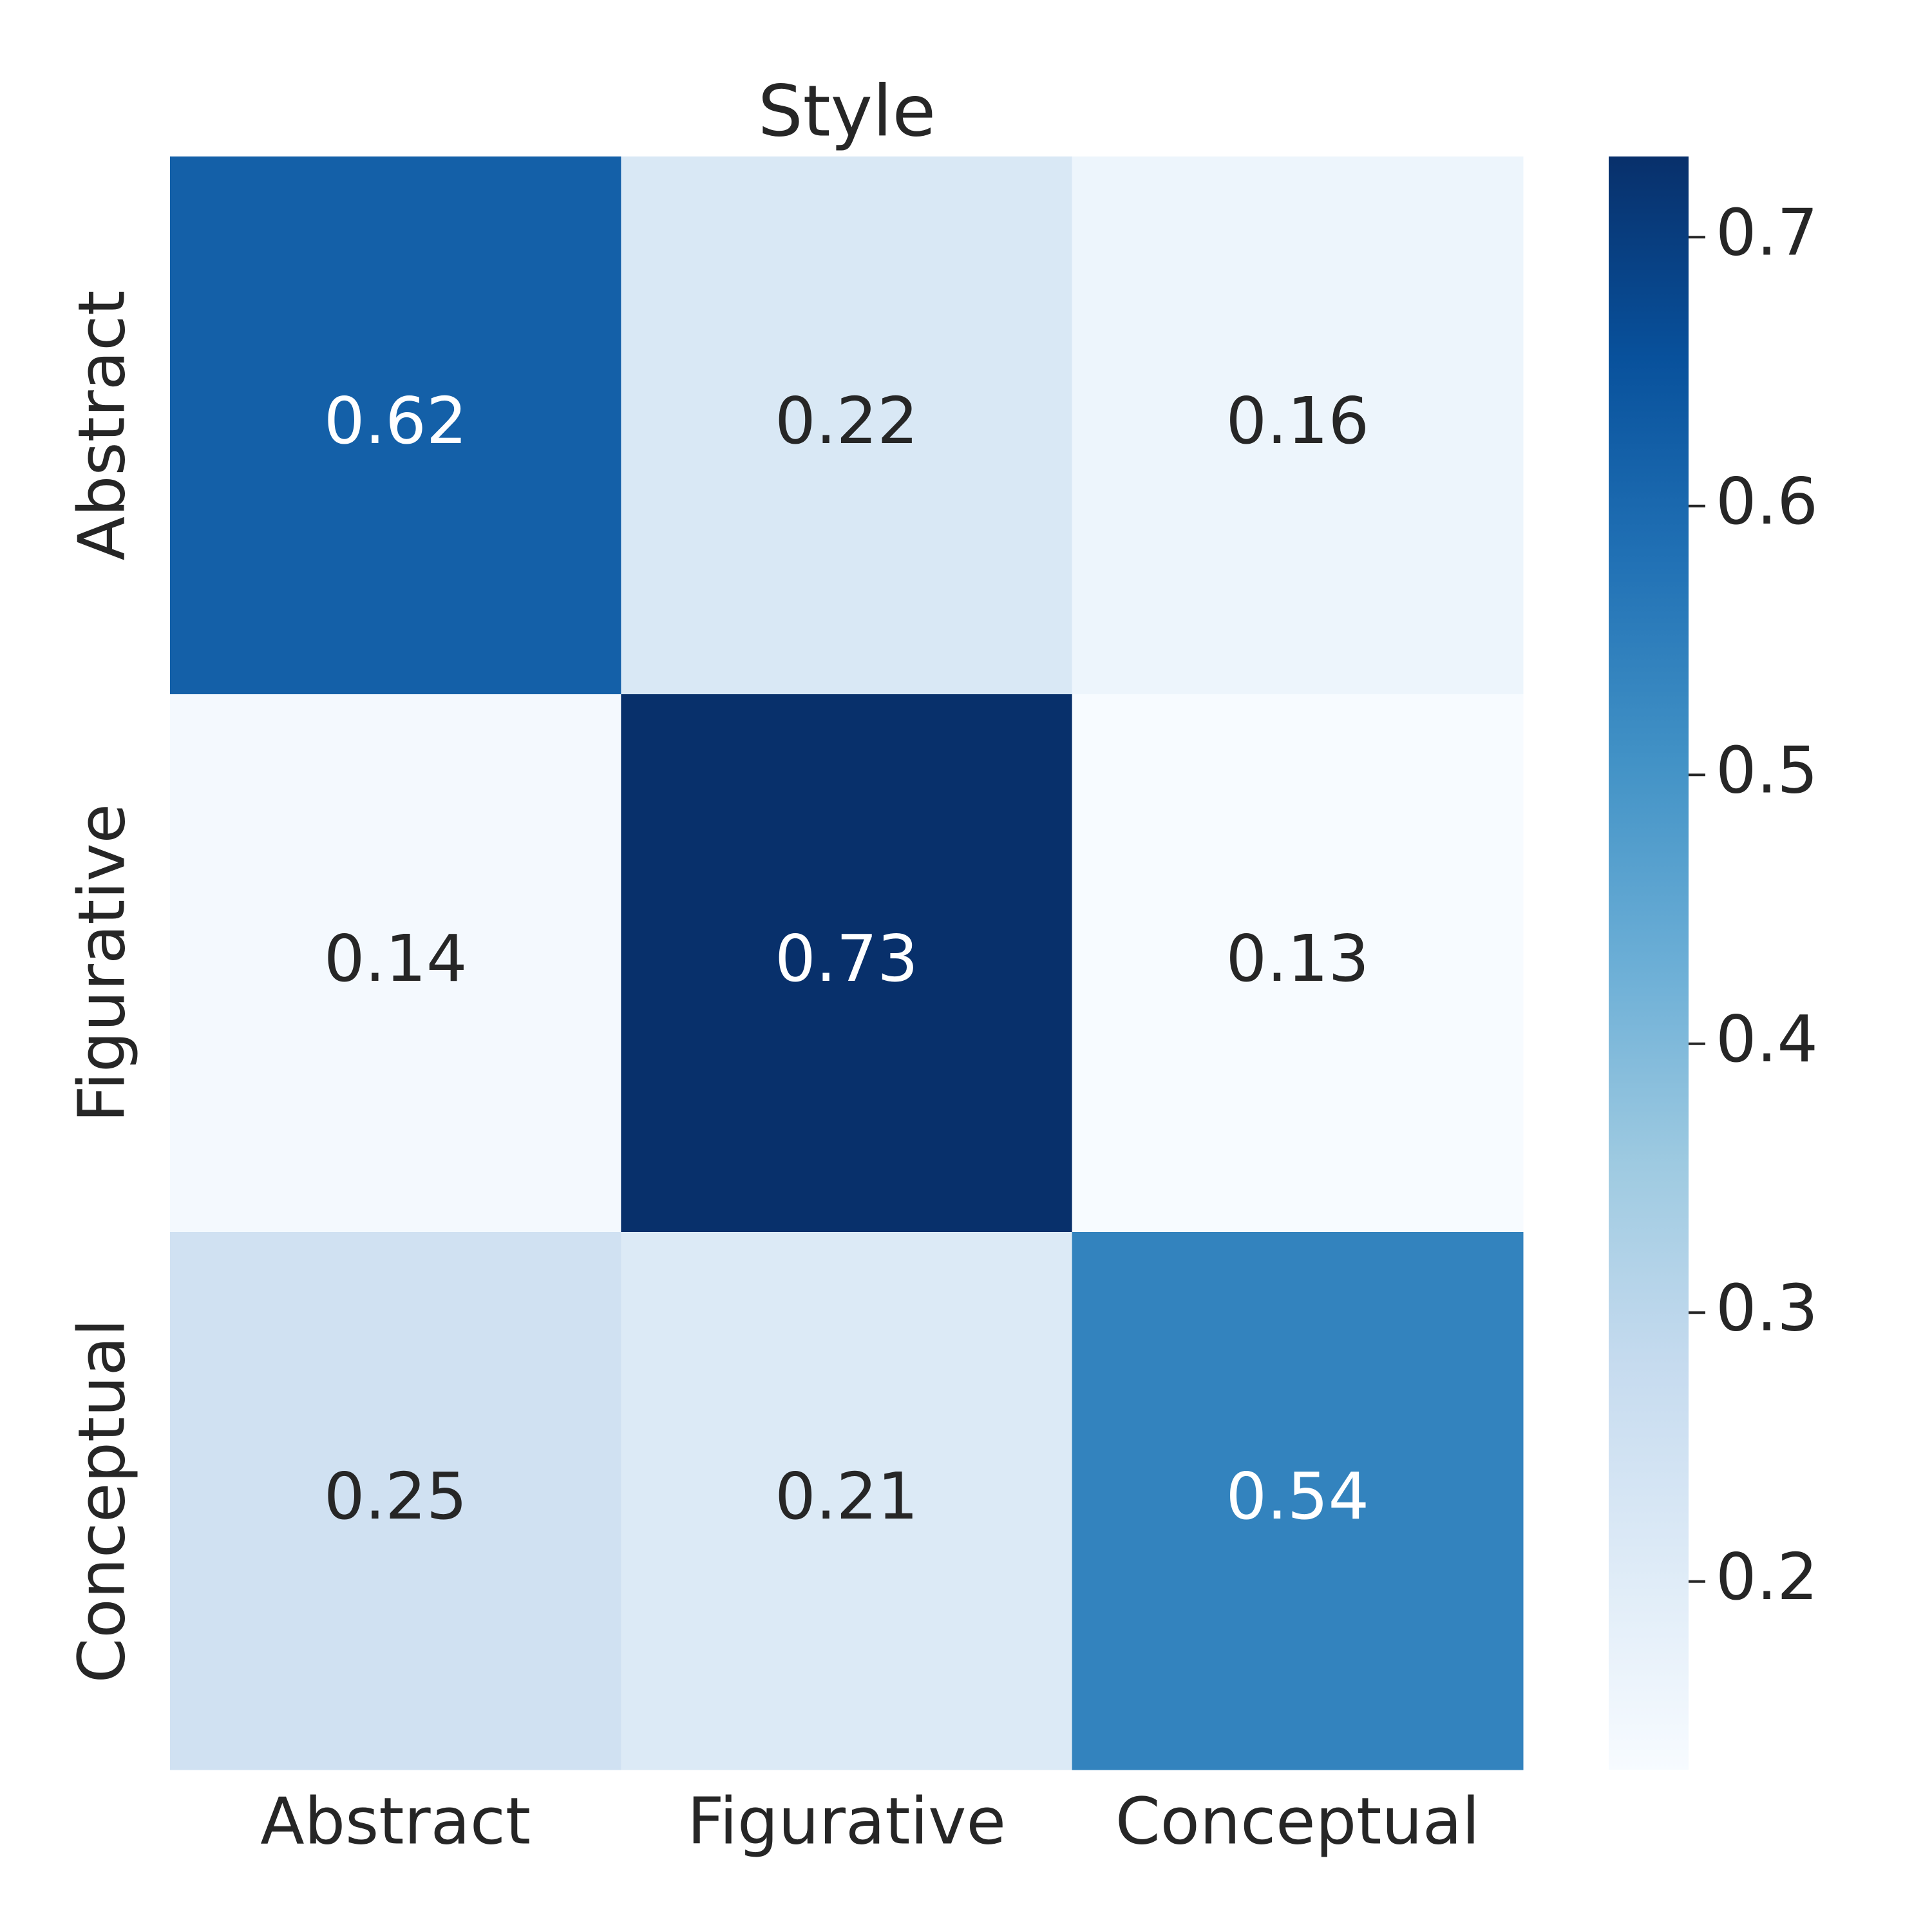 Image resolution: width=1932 pixels, height=1932 pixels. Describe the element at coordinates (1298, 958) in the screenshot. I see `cell-value-label: 0.13` at that location.